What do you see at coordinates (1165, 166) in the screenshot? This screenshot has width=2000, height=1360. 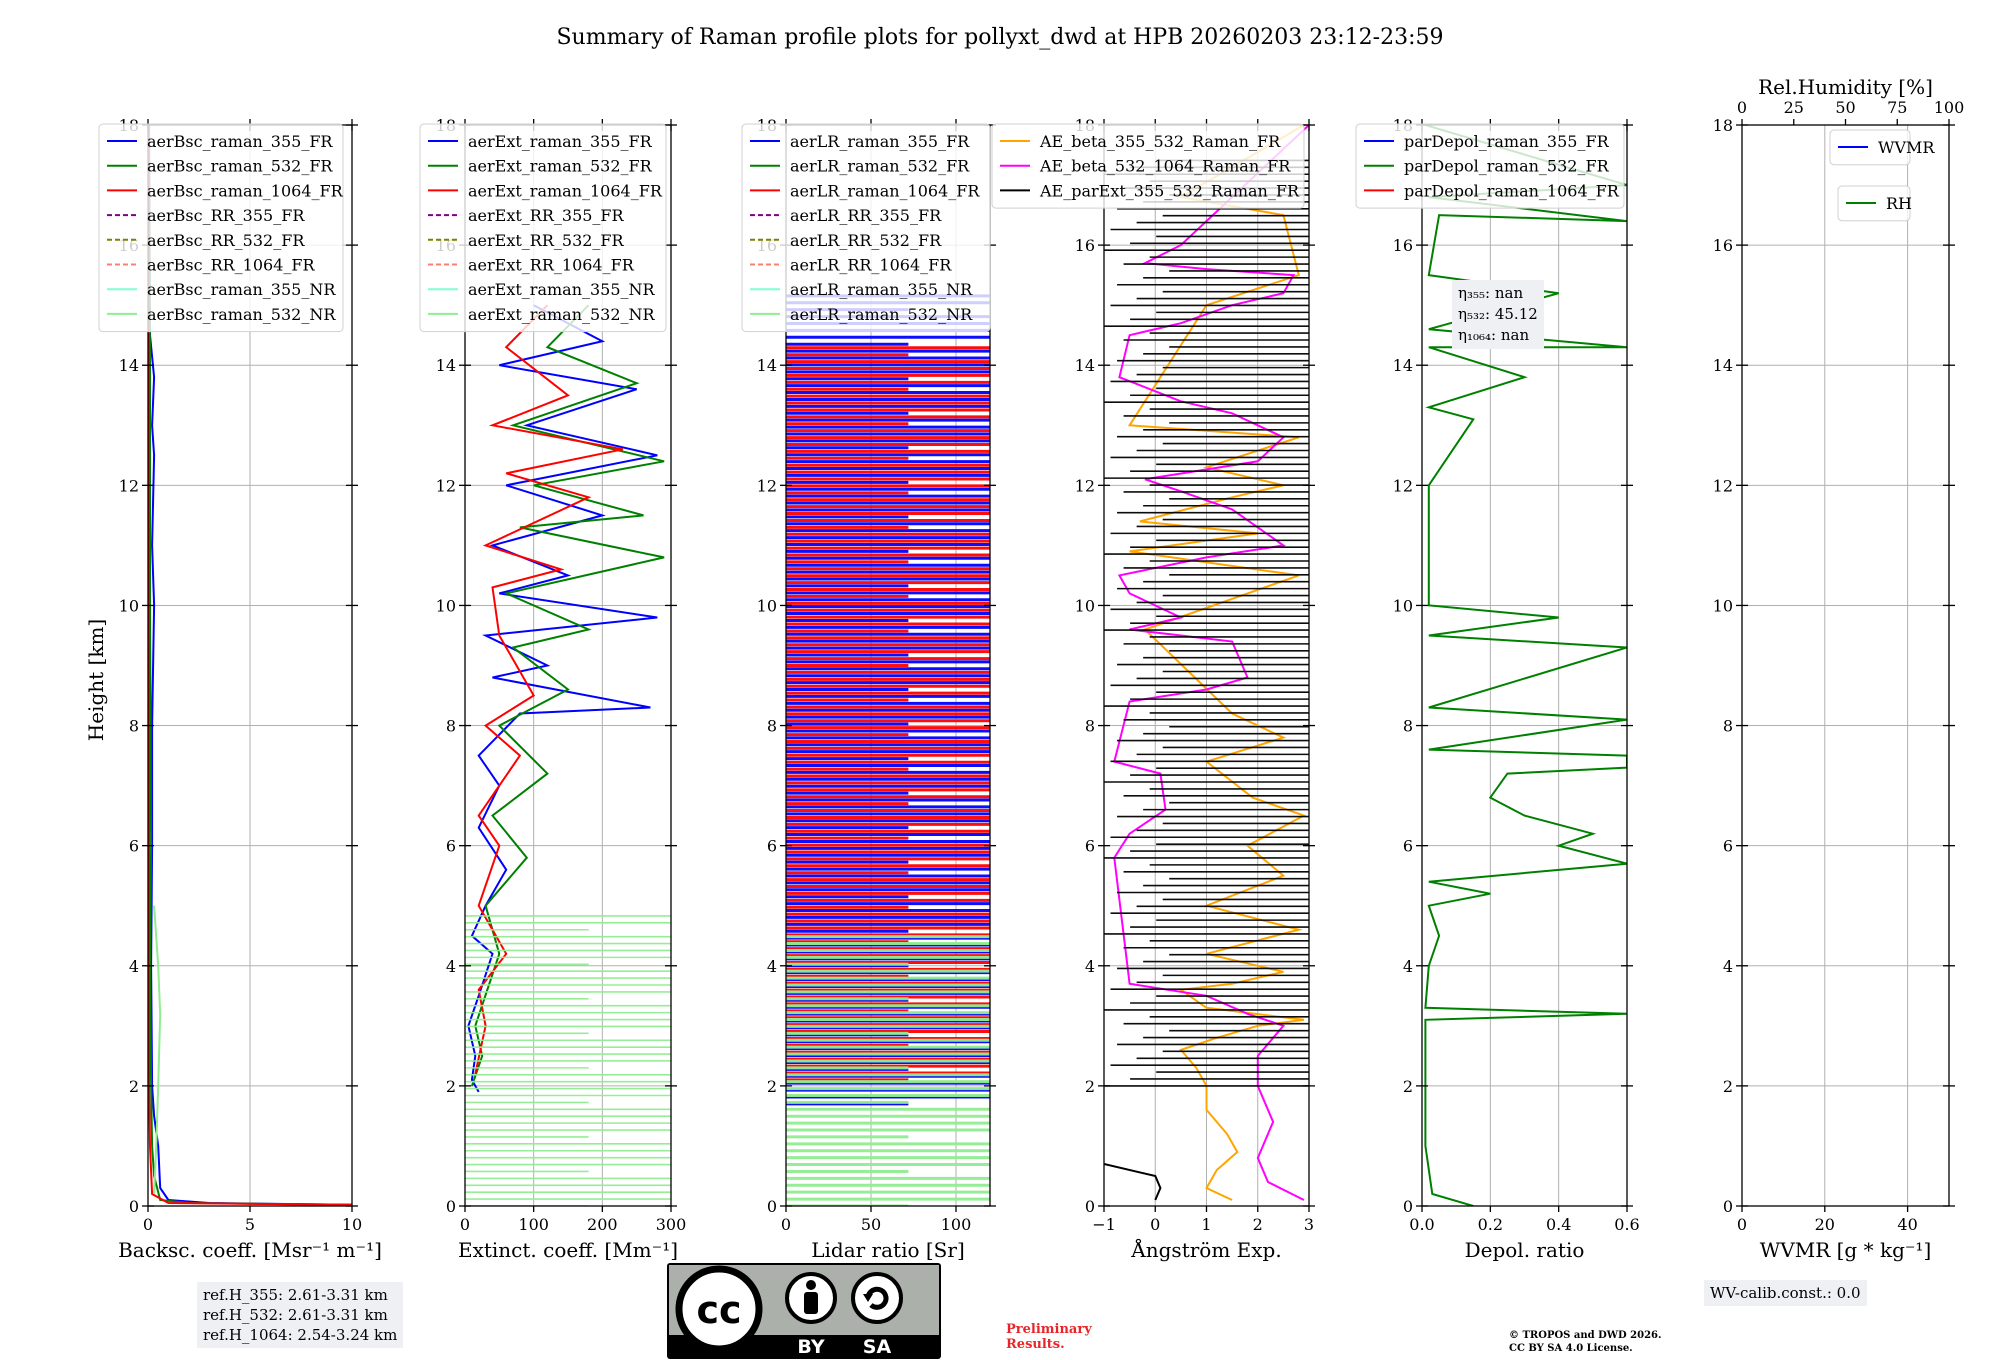 I see `legend-label: AE_beta_532_1064_Raman_FR` at bounding box center [1165, 166].